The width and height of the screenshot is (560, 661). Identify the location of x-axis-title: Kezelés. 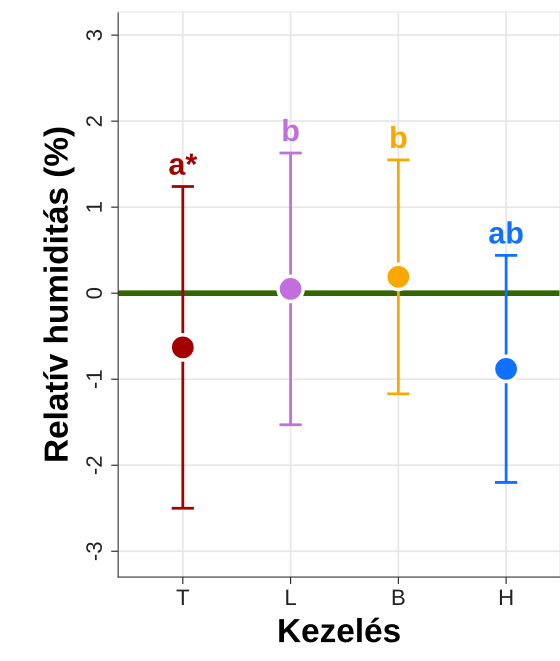
(339, 630).